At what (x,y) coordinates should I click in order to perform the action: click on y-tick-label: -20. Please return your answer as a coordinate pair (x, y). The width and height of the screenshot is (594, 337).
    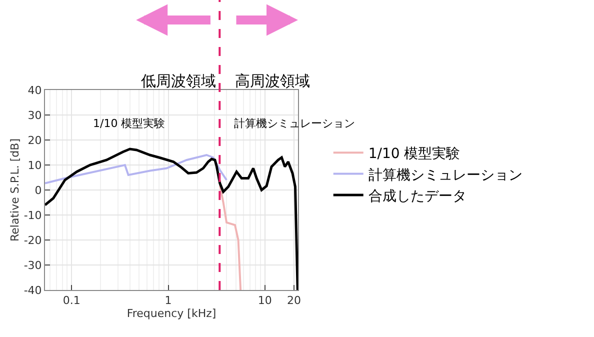
    Looking at the image, I should click on (33, 240).